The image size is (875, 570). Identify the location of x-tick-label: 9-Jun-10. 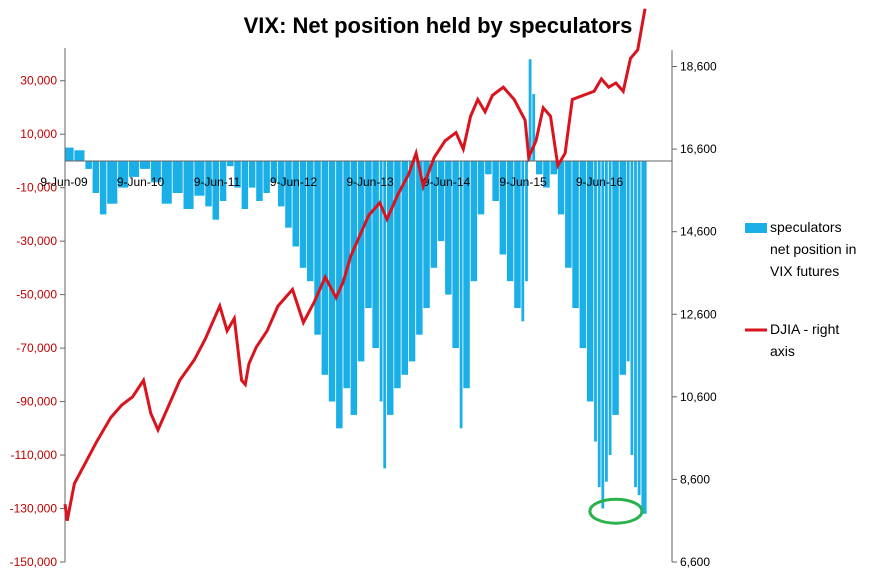
(141, 182).